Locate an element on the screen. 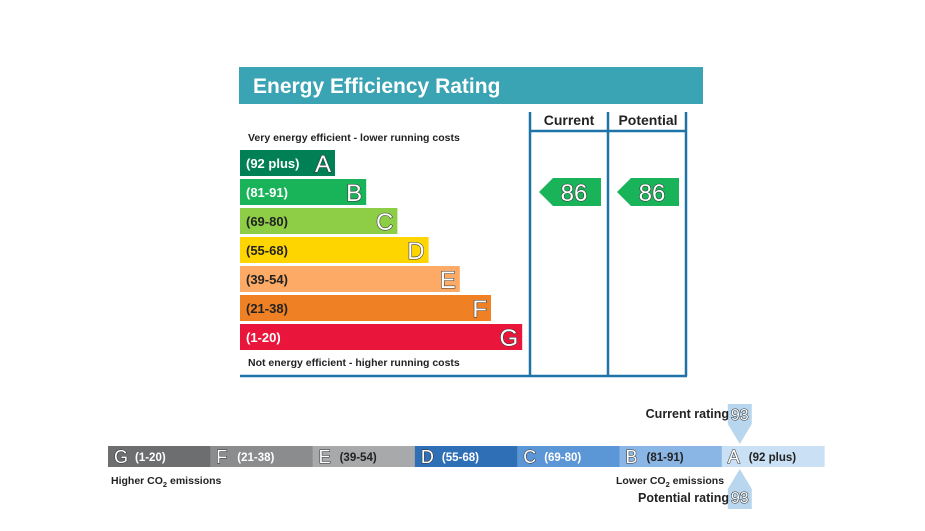 The width and height of the screenshot is (925, 531). band-bar-d is located at coordinates (334, 250).